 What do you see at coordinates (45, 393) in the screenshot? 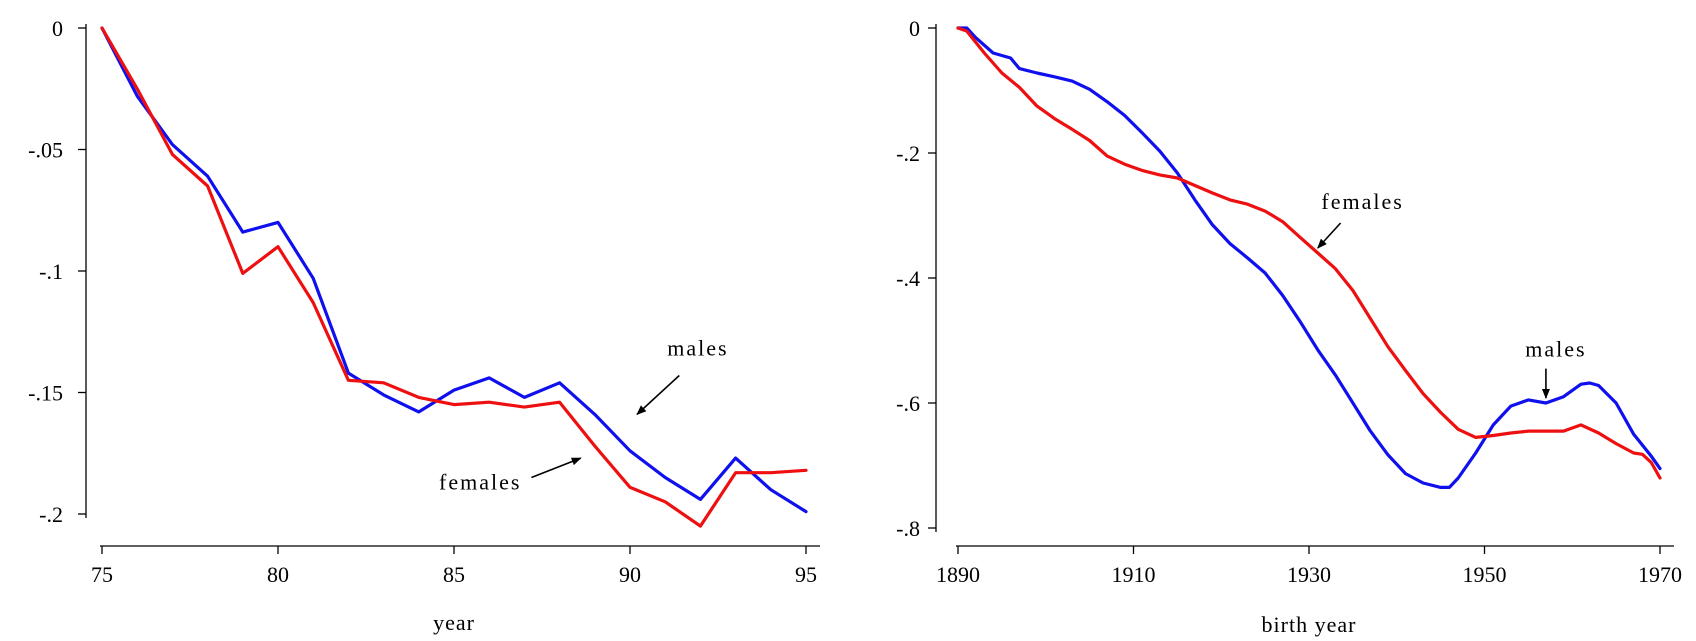
I see `y-tick-label: -.15` at bounding box center [45, 393].